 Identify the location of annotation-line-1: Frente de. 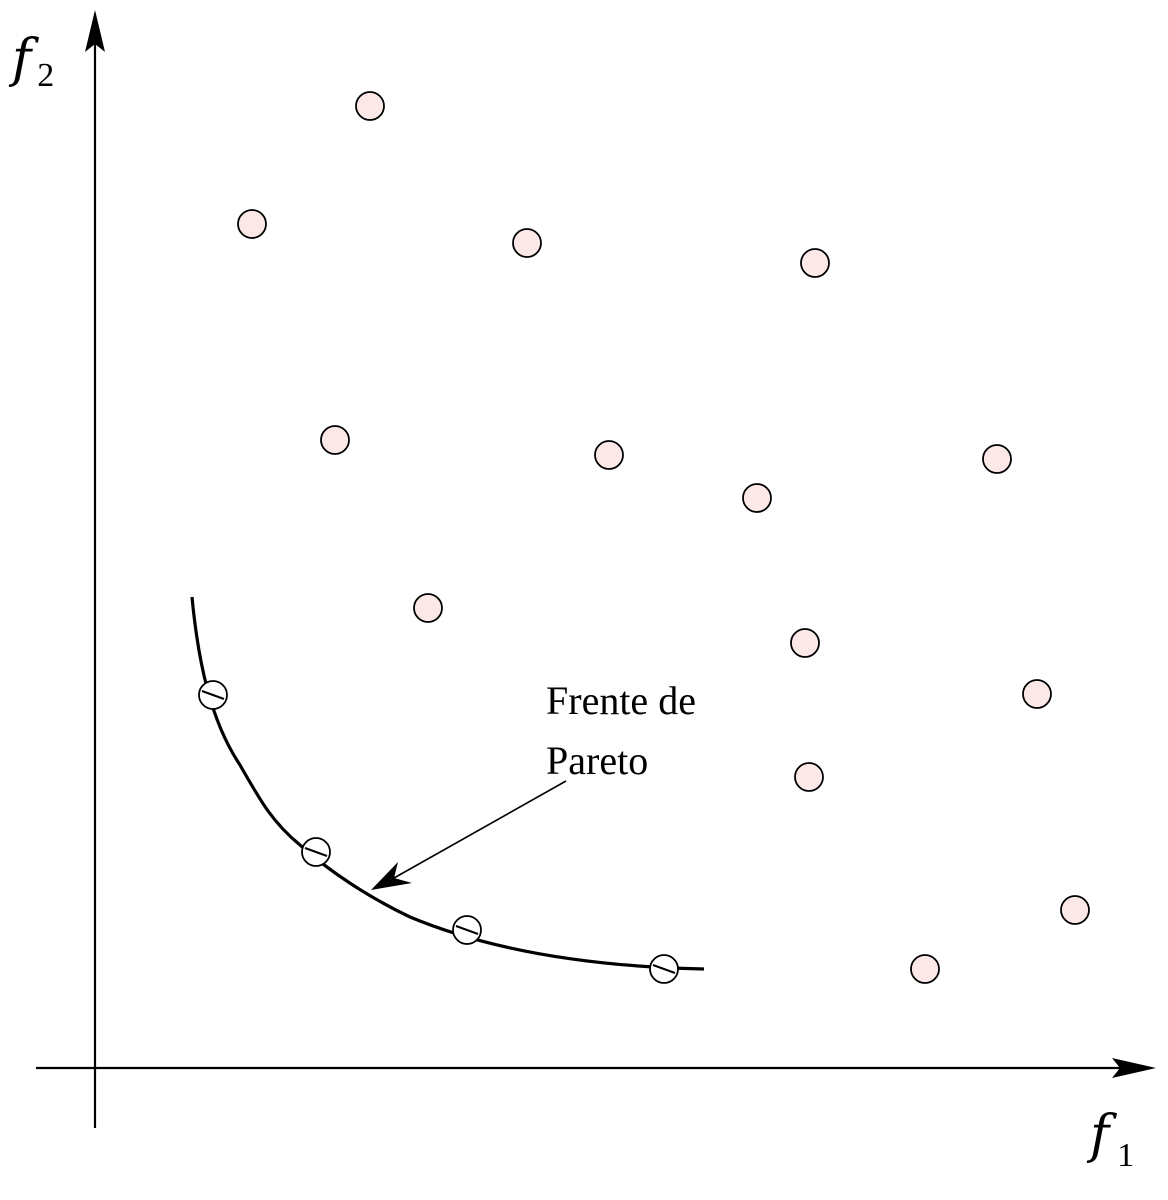
(621, 700).